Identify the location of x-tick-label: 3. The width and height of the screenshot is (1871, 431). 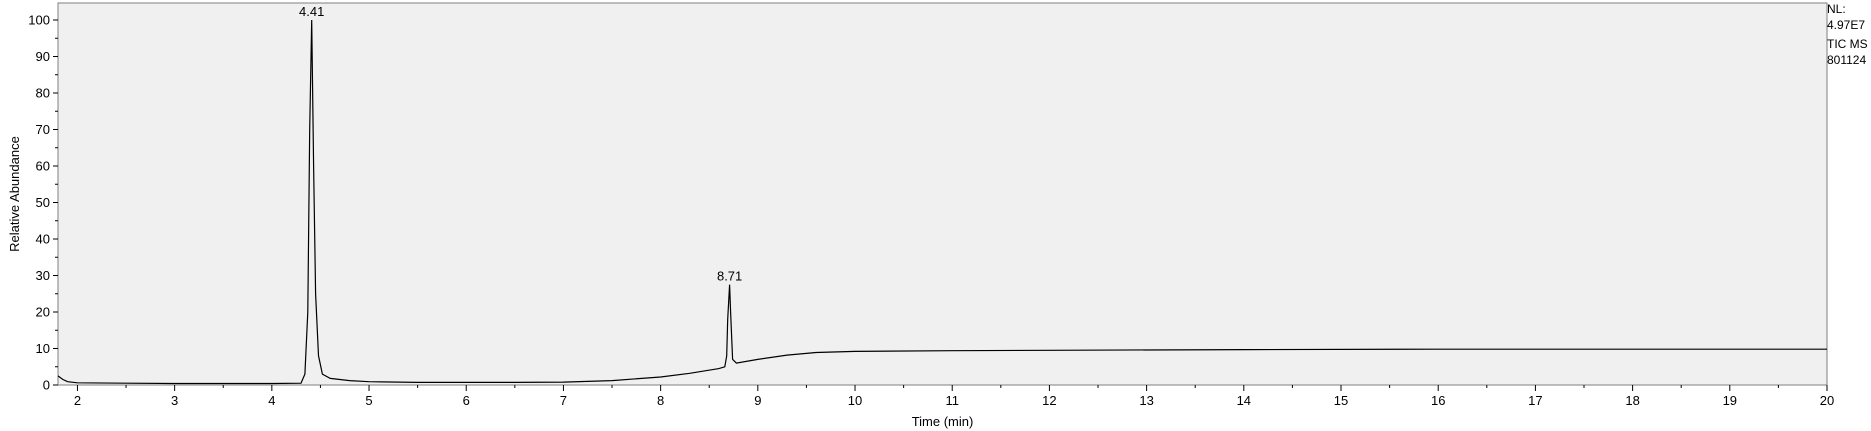
(174, 400).